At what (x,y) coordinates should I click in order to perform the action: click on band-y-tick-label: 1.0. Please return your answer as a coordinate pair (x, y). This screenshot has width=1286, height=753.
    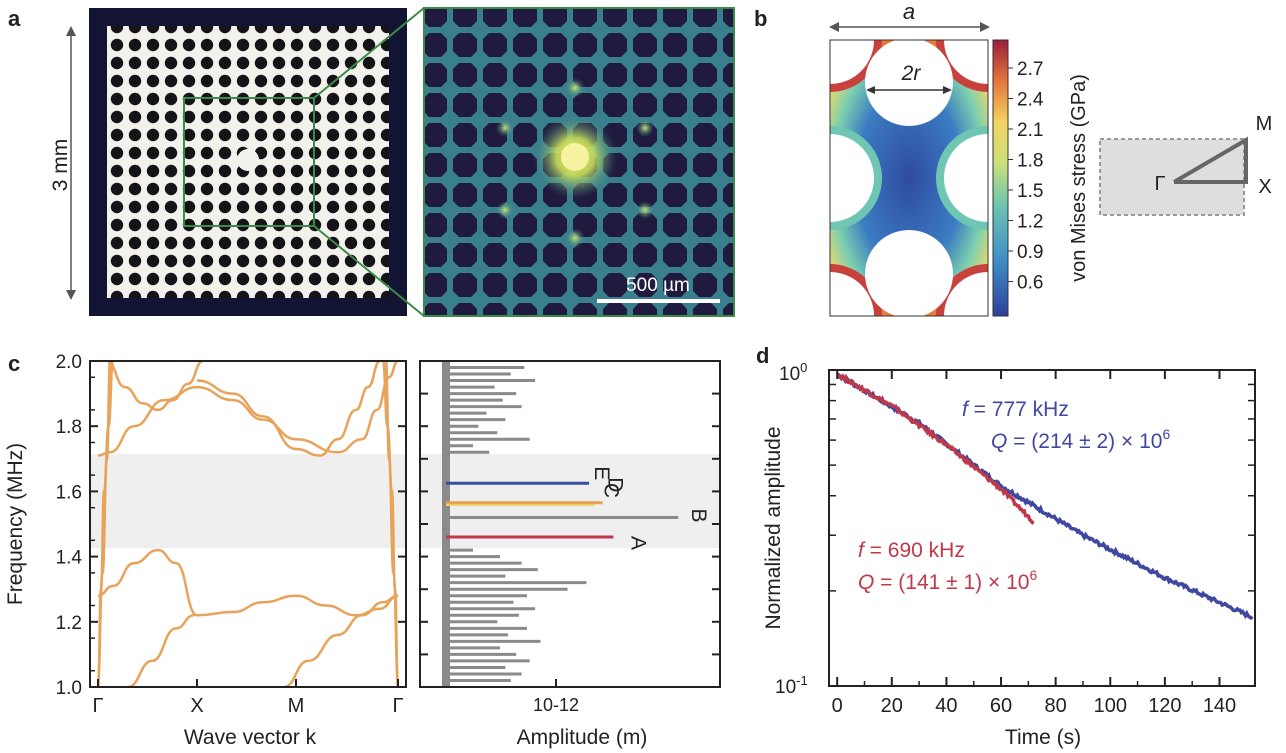
    Looking at the image, I should click on (69, 688).